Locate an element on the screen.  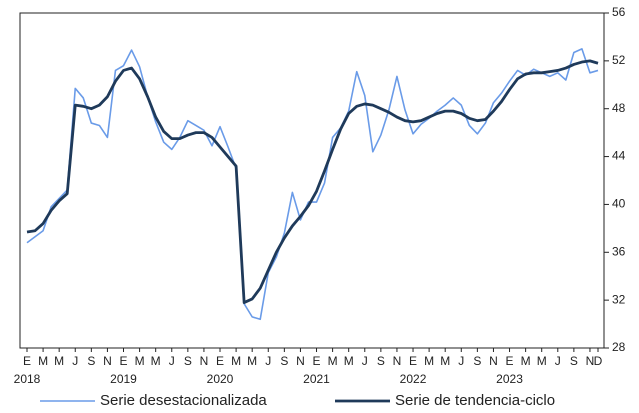
y-tick-label: 56 is located at coordinates (619, 12).